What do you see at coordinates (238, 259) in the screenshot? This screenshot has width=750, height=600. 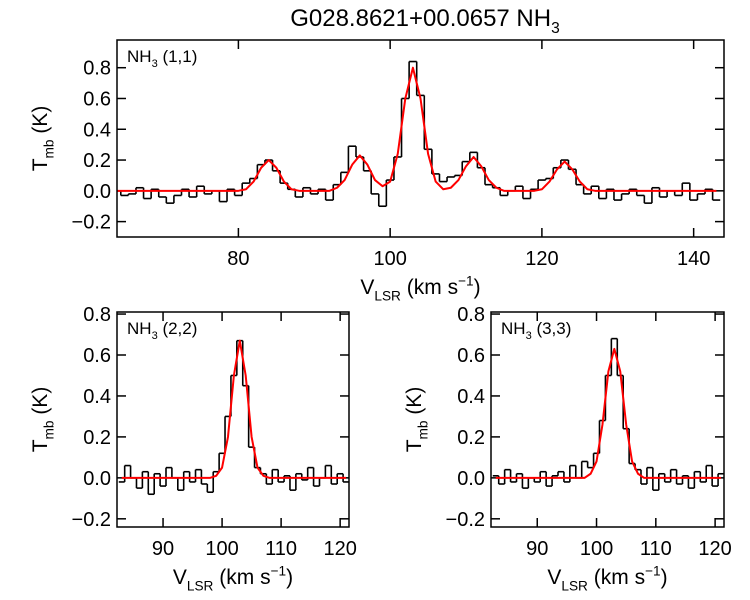 I see `x-tick-label: 80` at bounding box center [238, 259].